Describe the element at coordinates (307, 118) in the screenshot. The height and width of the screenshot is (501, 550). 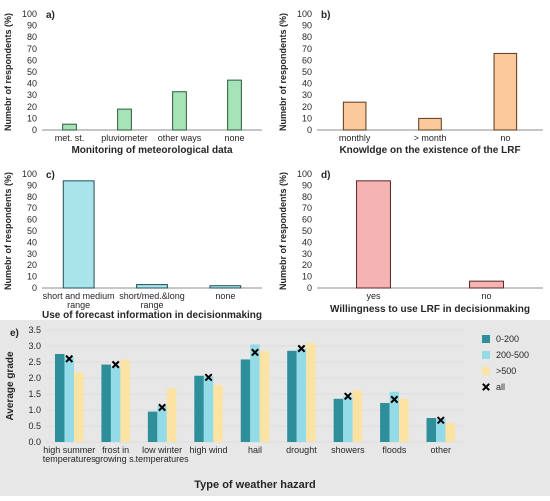
I see `chart-b-ytick-label: 10` at that location.